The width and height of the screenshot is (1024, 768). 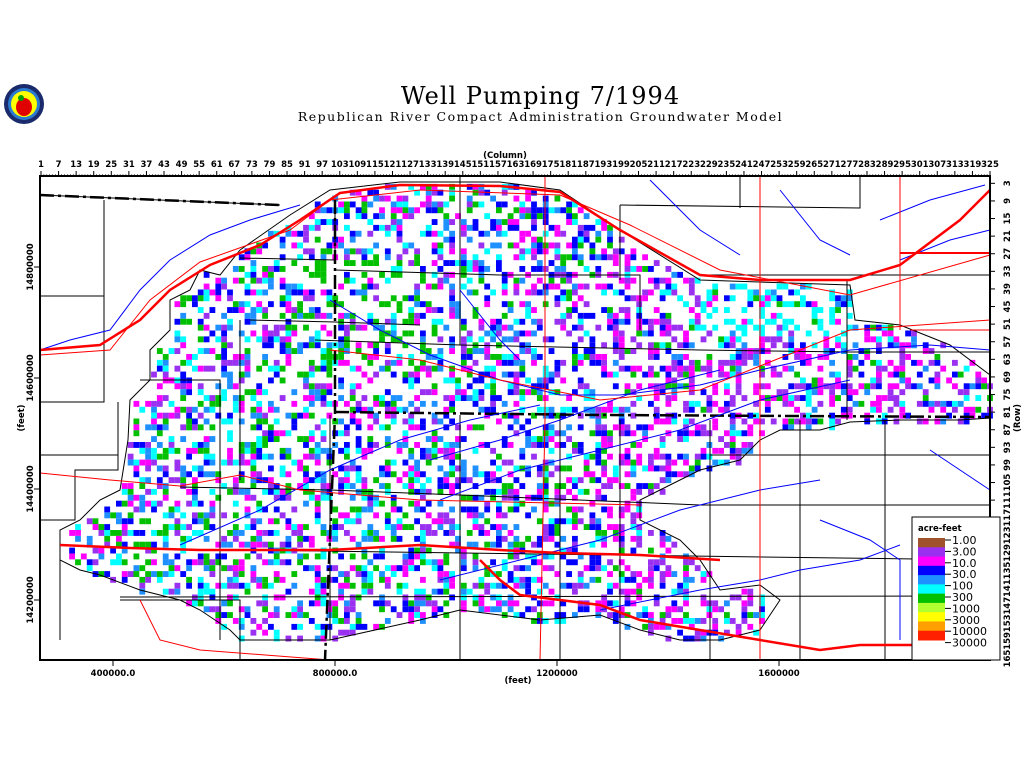 I want to click on column-tick-label: 175, so click(x=551, y=165).